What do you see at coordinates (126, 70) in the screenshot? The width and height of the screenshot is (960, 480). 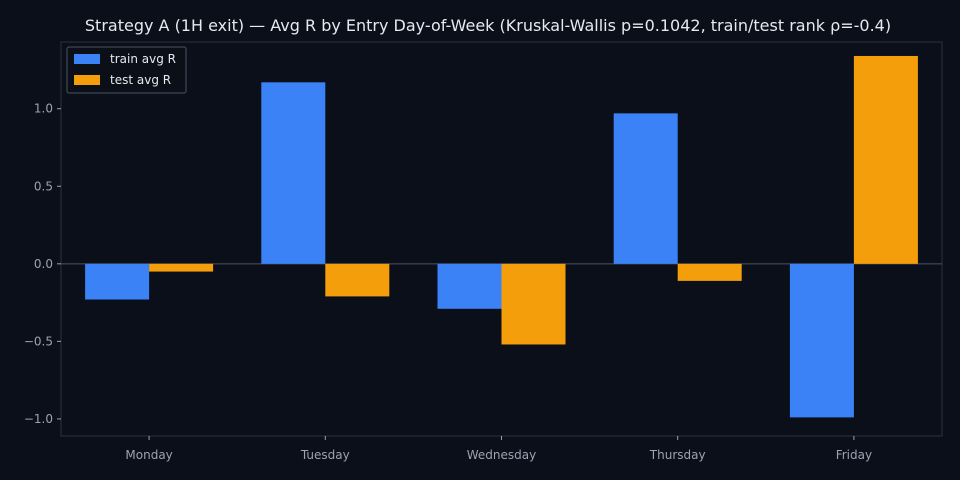 I see `legend: train avg R test avg R` at bounding box center [126, 70].